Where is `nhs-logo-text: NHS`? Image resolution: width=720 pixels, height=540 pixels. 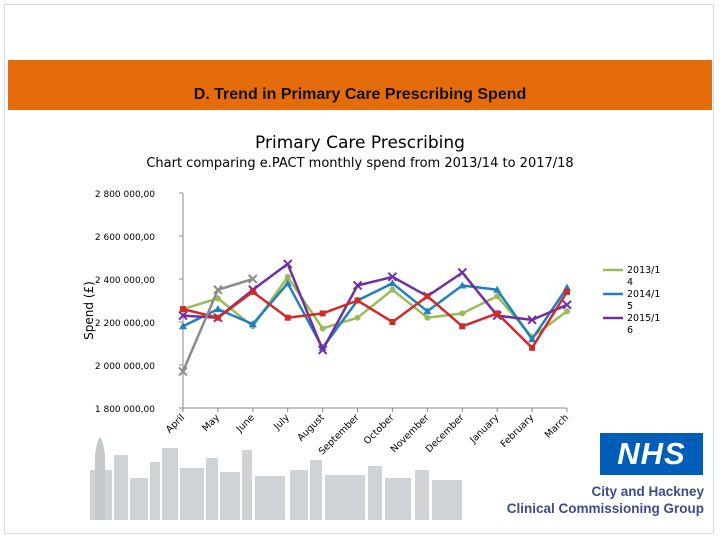 nhs-logo-text: NHS is located at coordinates (651, 453).